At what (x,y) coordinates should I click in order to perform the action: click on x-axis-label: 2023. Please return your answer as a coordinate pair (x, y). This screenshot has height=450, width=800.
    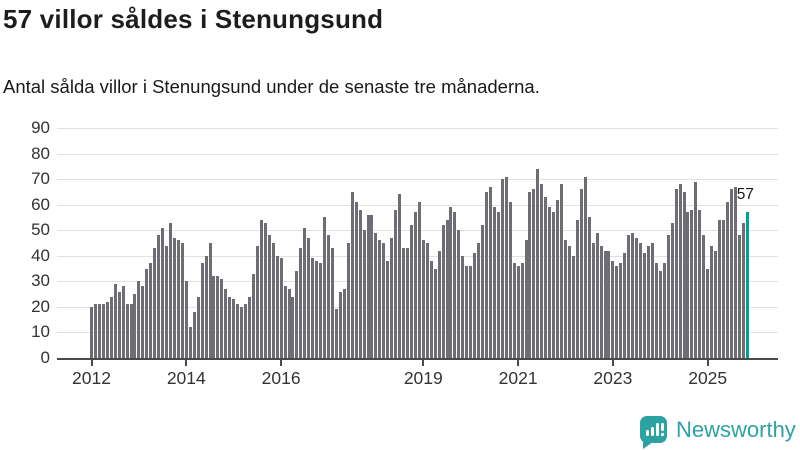
    Looking at the image, I should click on (613, 378).